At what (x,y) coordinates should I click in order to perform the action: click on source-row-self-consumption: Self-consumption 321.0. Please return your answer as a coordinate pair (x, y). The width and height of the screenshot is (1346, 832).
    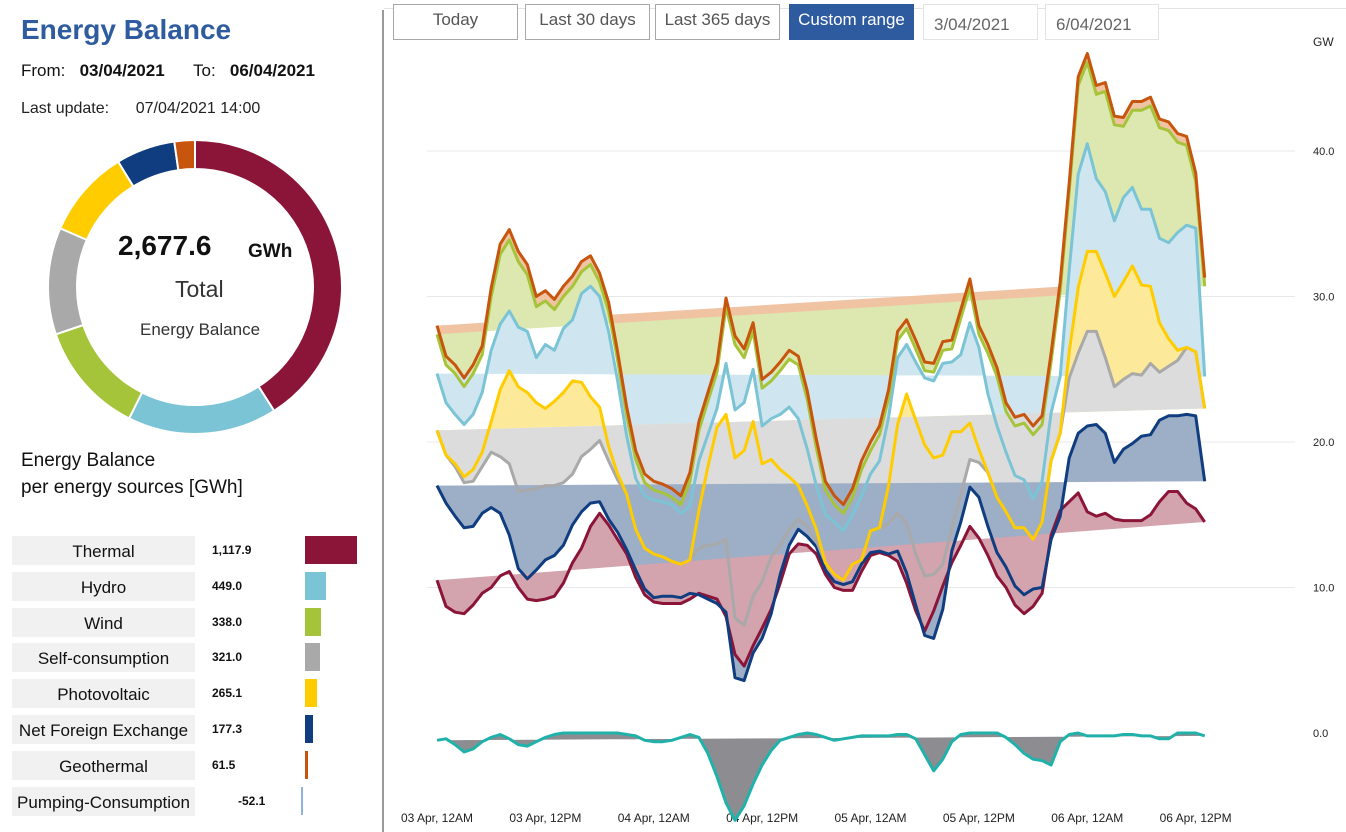
    Looking at the image, I should click on (192, 658).